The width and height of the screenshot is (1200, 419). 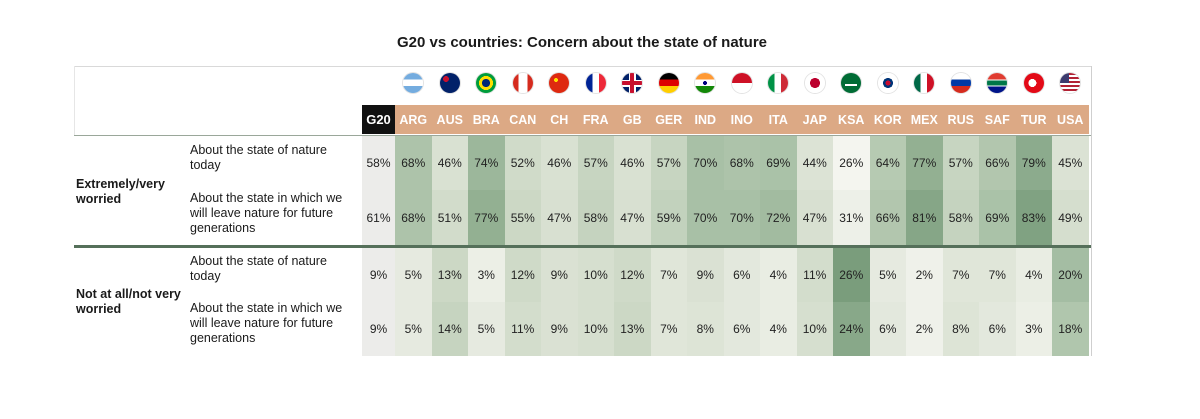 What do you see at coordinates (924, 329) in the screenshot?
I see `table-cell-r4-mex: 2%` at bounding box center [924, 329].